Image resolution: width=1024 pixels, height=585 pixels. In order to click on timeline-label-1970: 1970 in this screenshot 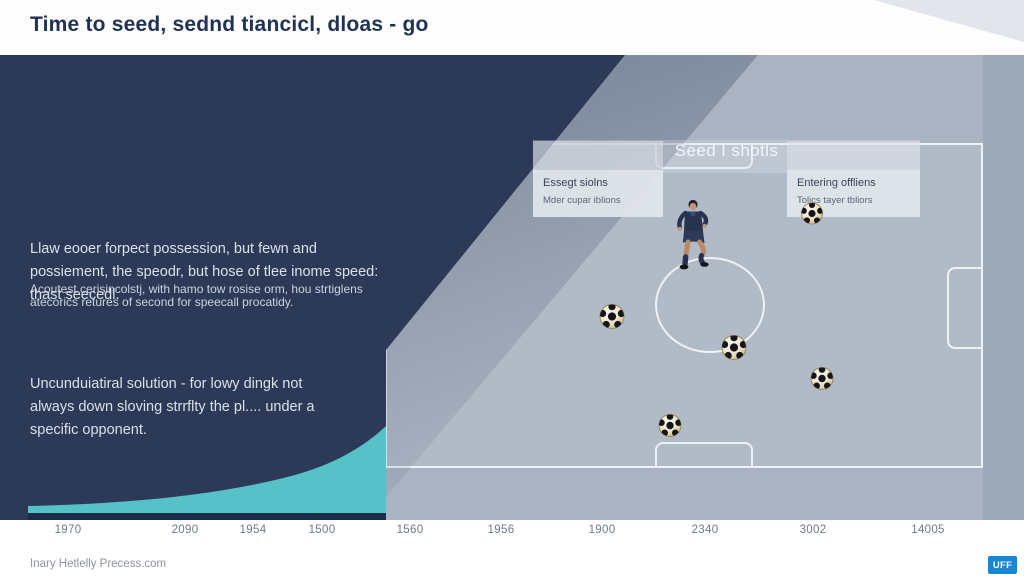, I will do `click(68, 530)`.